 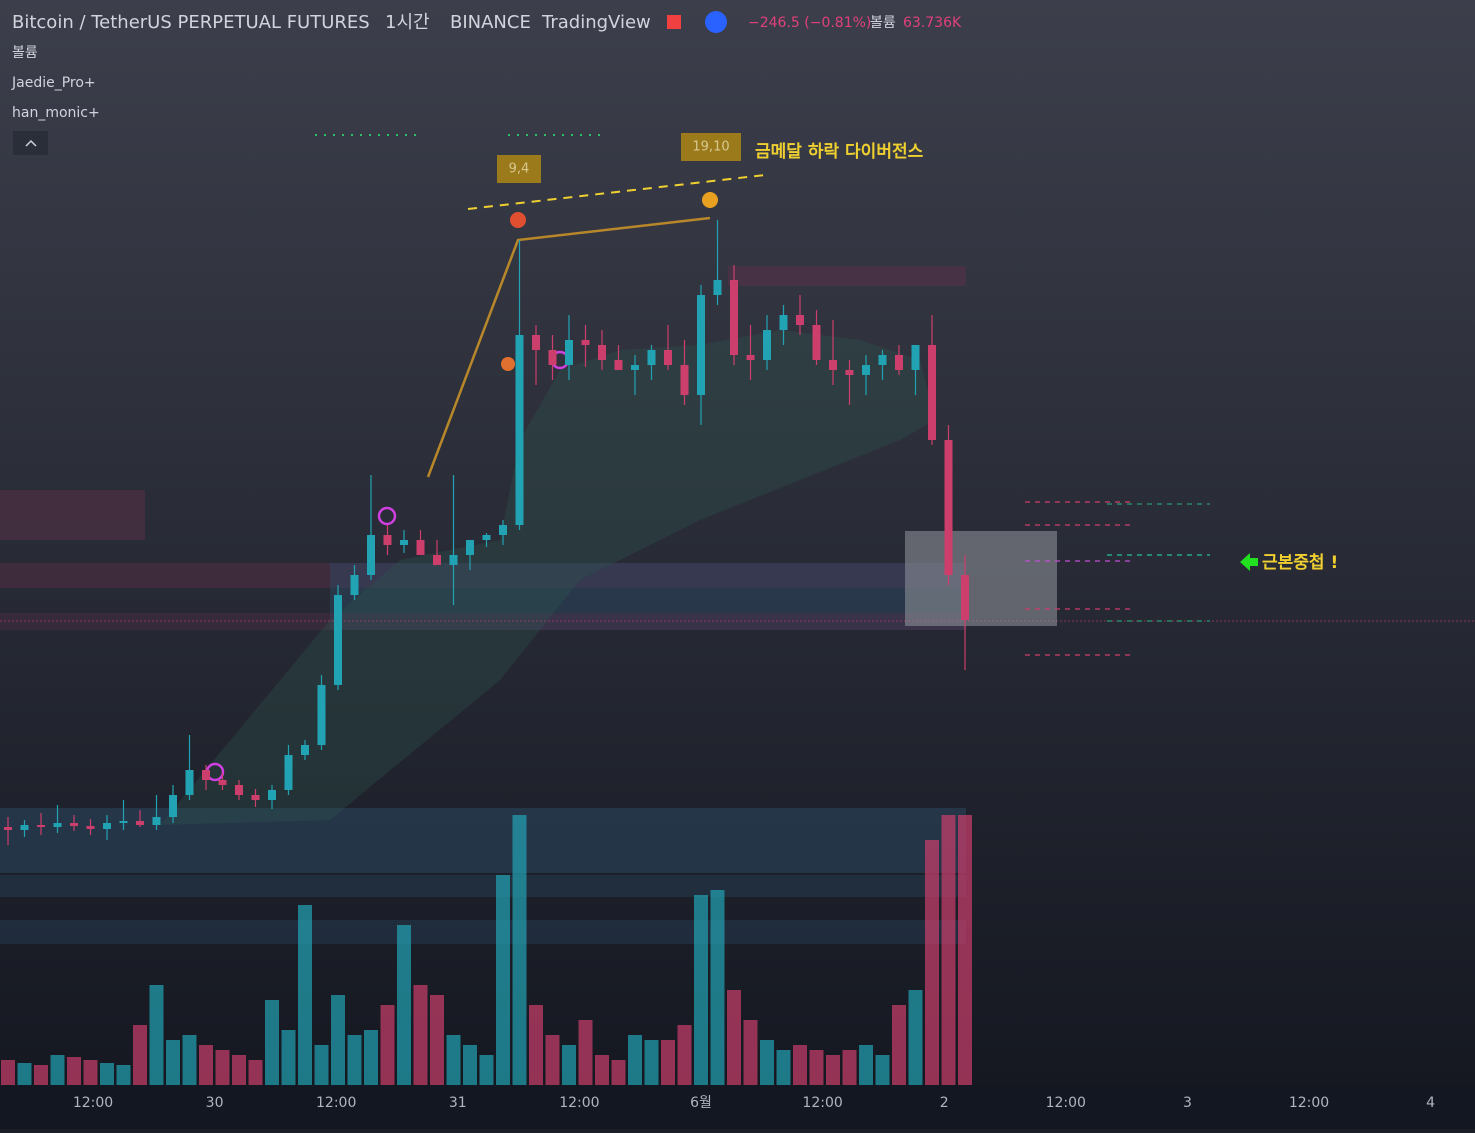 What do you see at coordinates (56, 113) in the screenshot?
I see `indicator: han_monic+` at bounding box center [56, 113].